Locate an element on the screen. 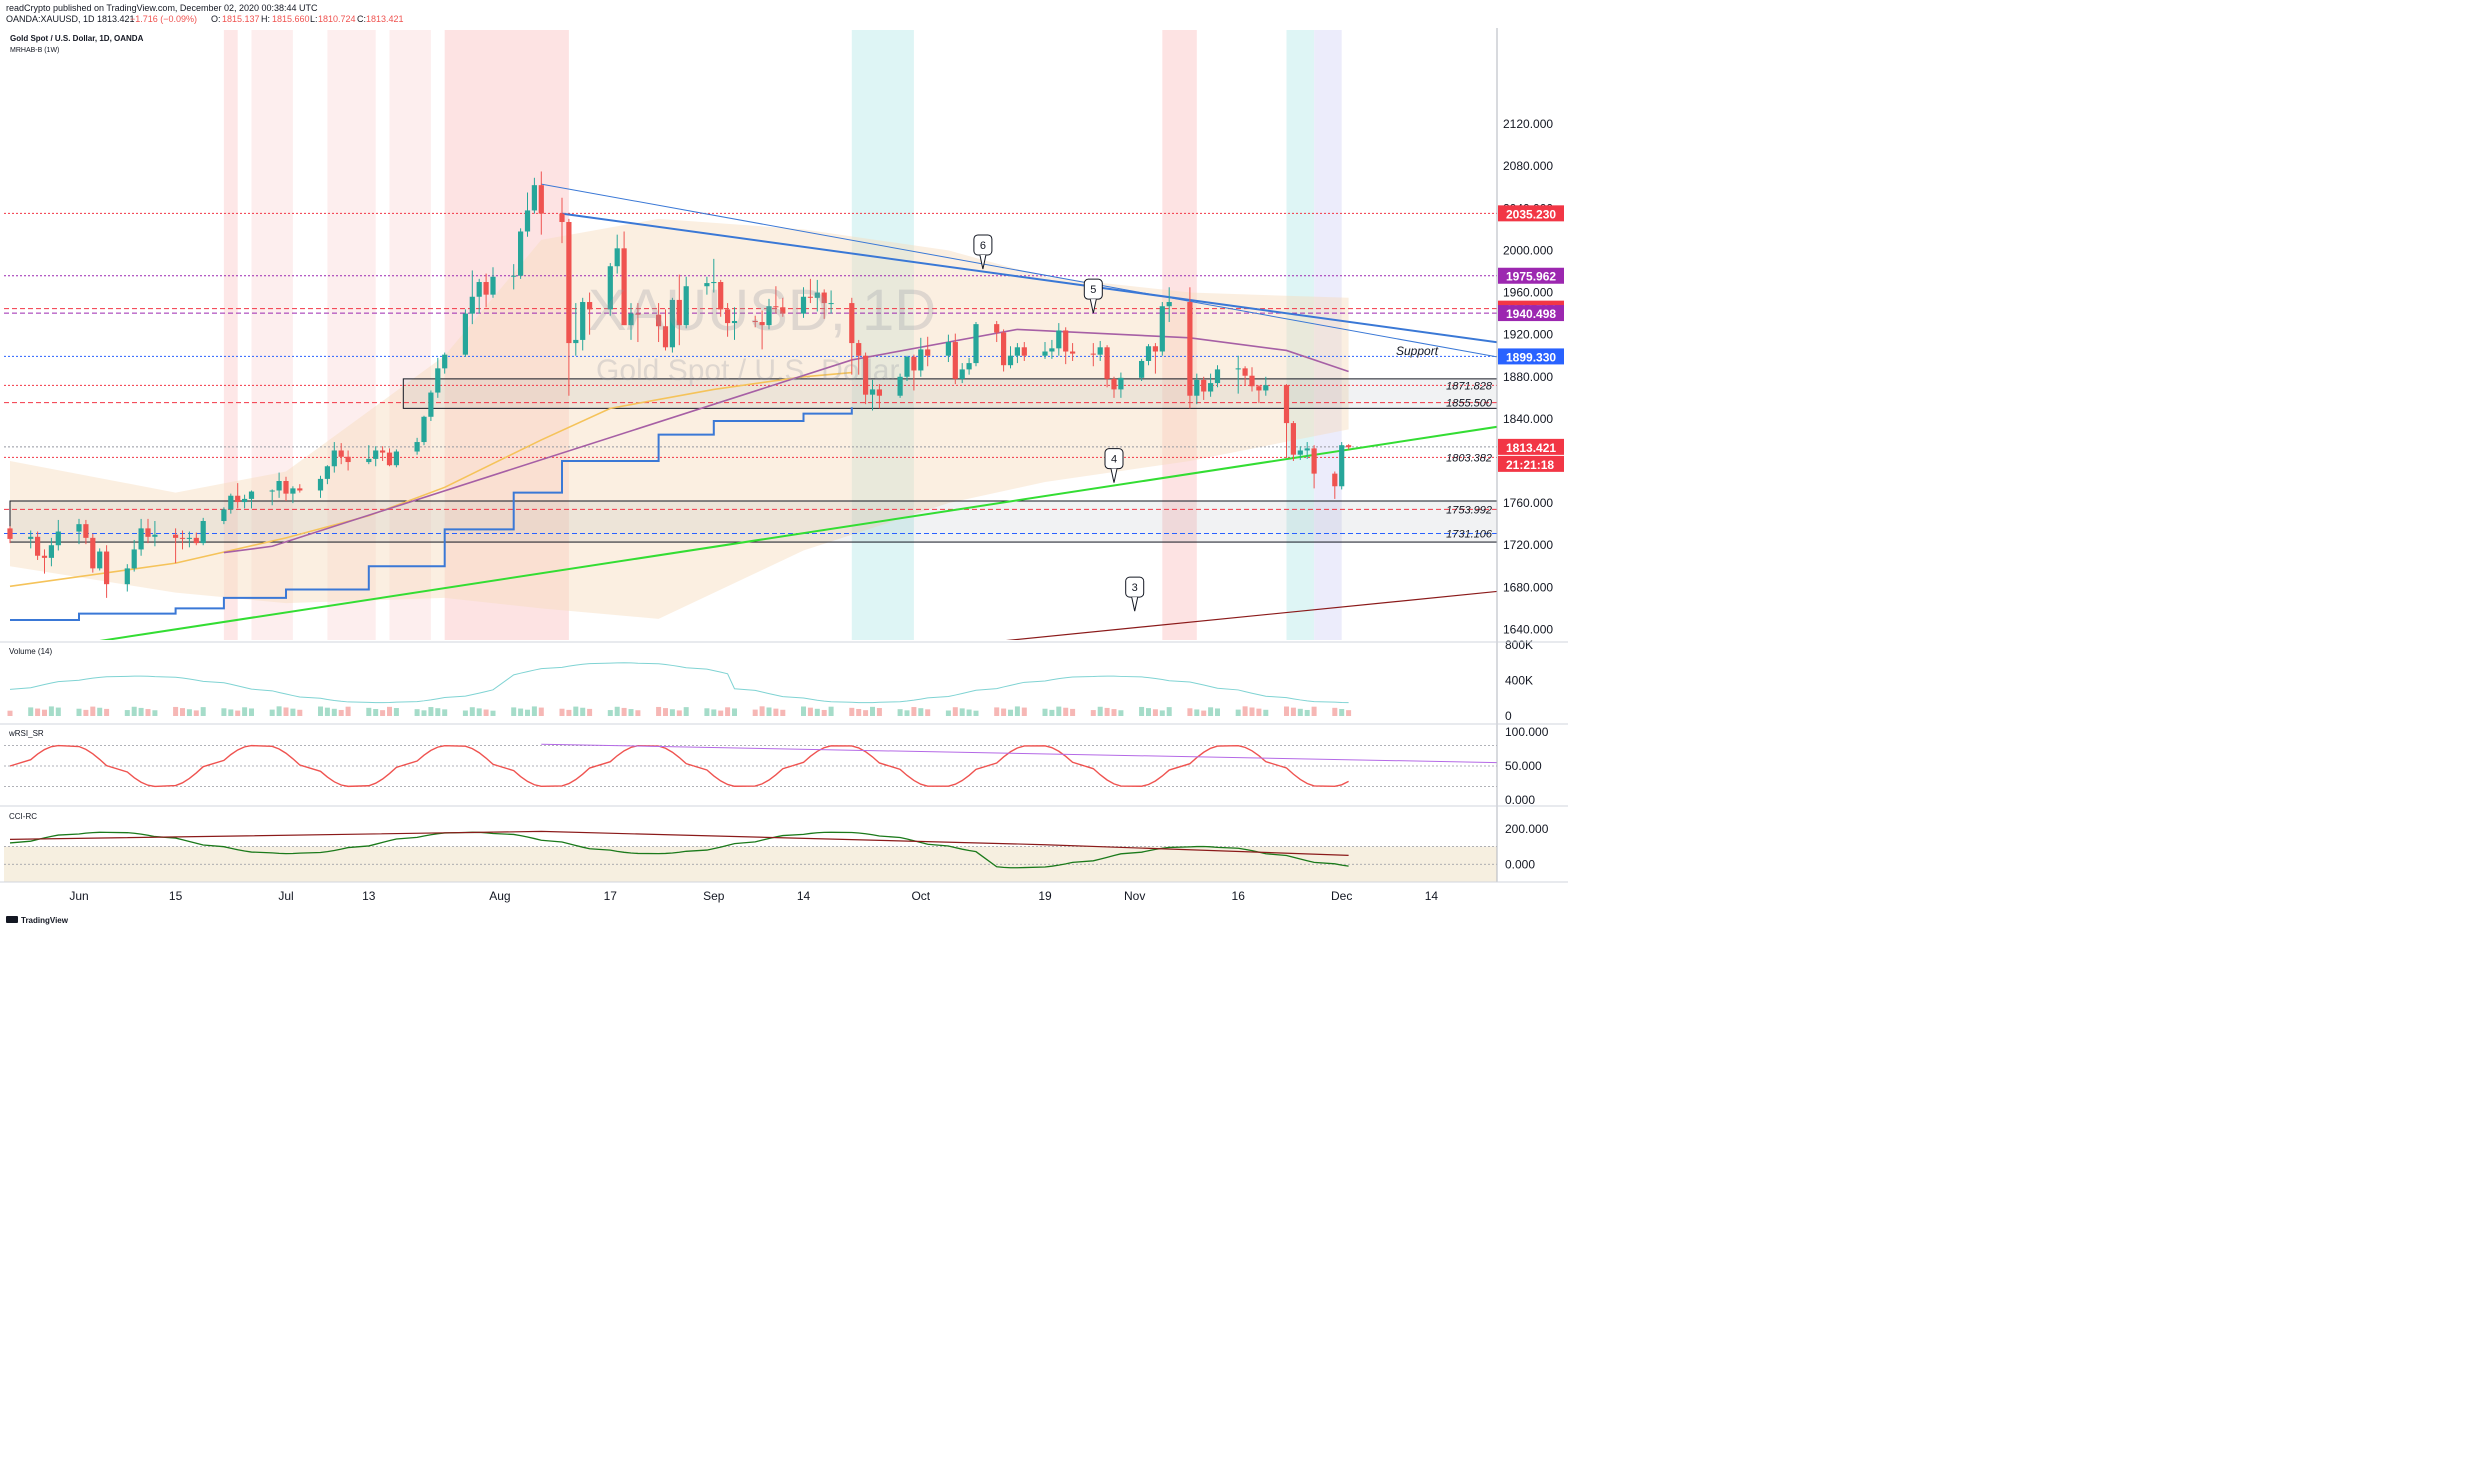 This screenshot has width=2481, height=1476. cci-line is located at coordinates (679, 850).